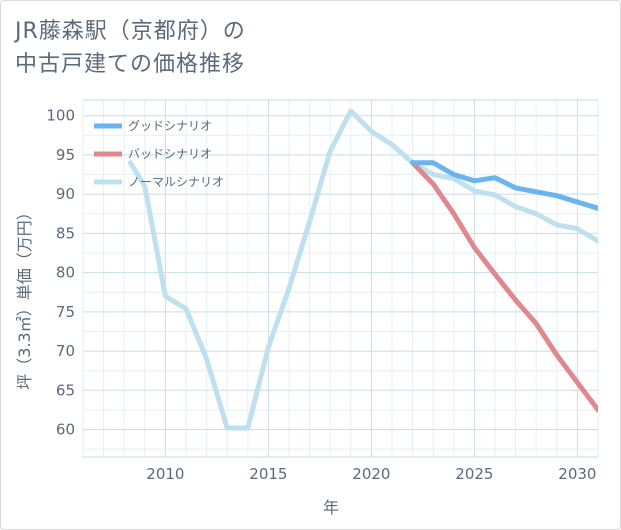  Describe the element at coordinates (474, 474) in the screenshot. I see `x-tick-label: 2025` at that location.